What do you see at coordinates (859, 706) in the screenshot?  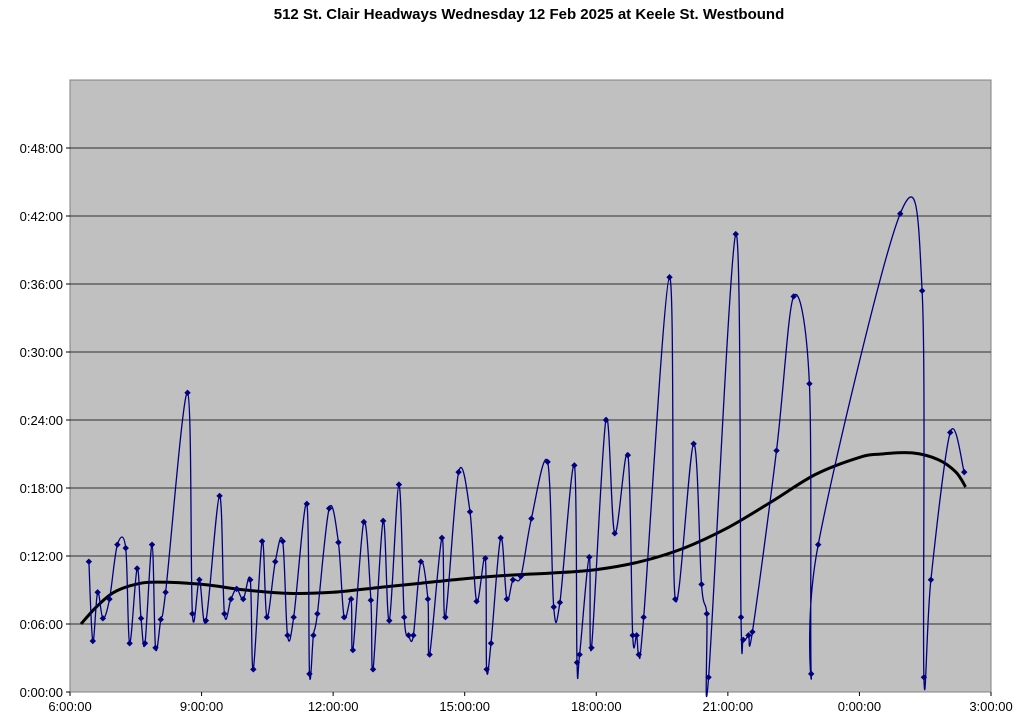 I see `x-tick-label: 0:00:00` at bounding box center [859, 706].